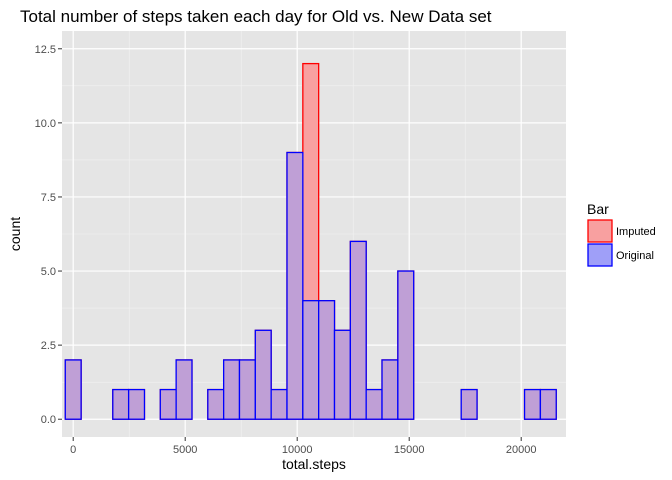 This screenshot has height=480, width=672. I want to click on legend-key-original, so click(600, 255).